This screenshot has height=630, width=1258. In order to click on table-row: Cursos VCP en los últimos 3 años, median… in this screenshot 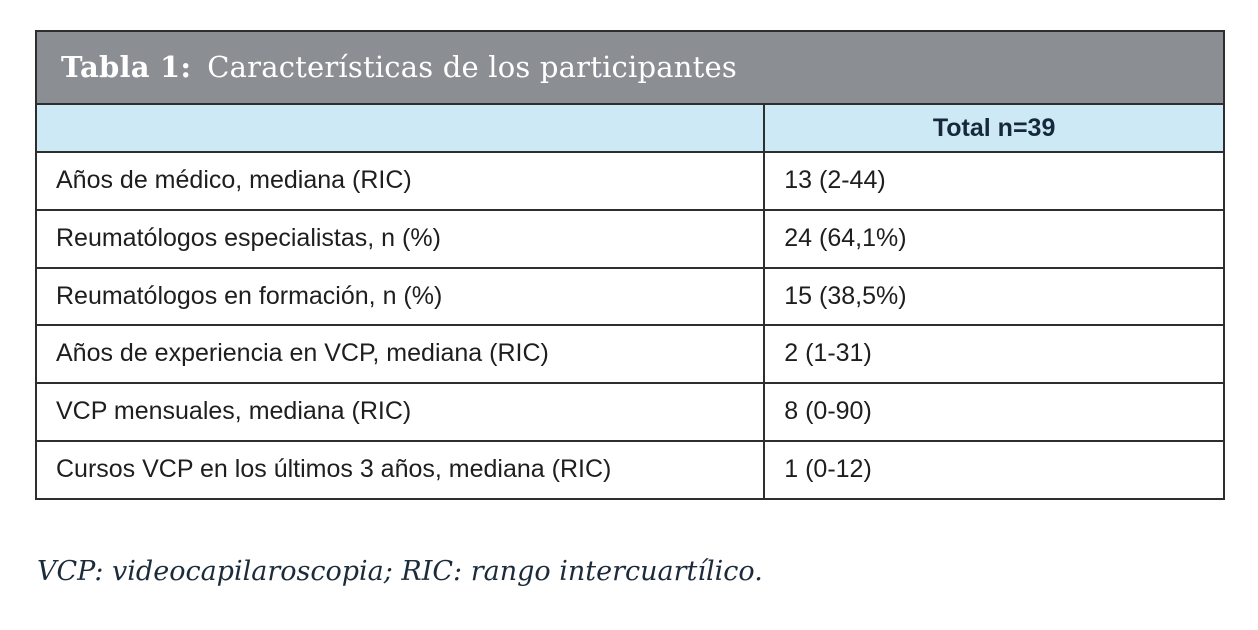, I will do `click(629, 469)`.